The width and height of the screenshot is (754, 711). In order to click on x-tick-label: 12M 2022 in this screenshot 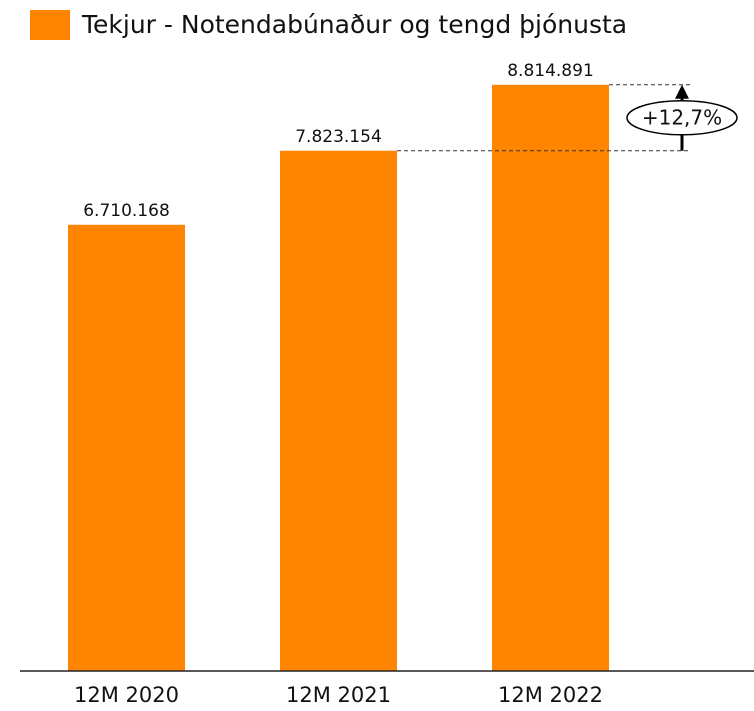, I will do `click(550, 695)`.